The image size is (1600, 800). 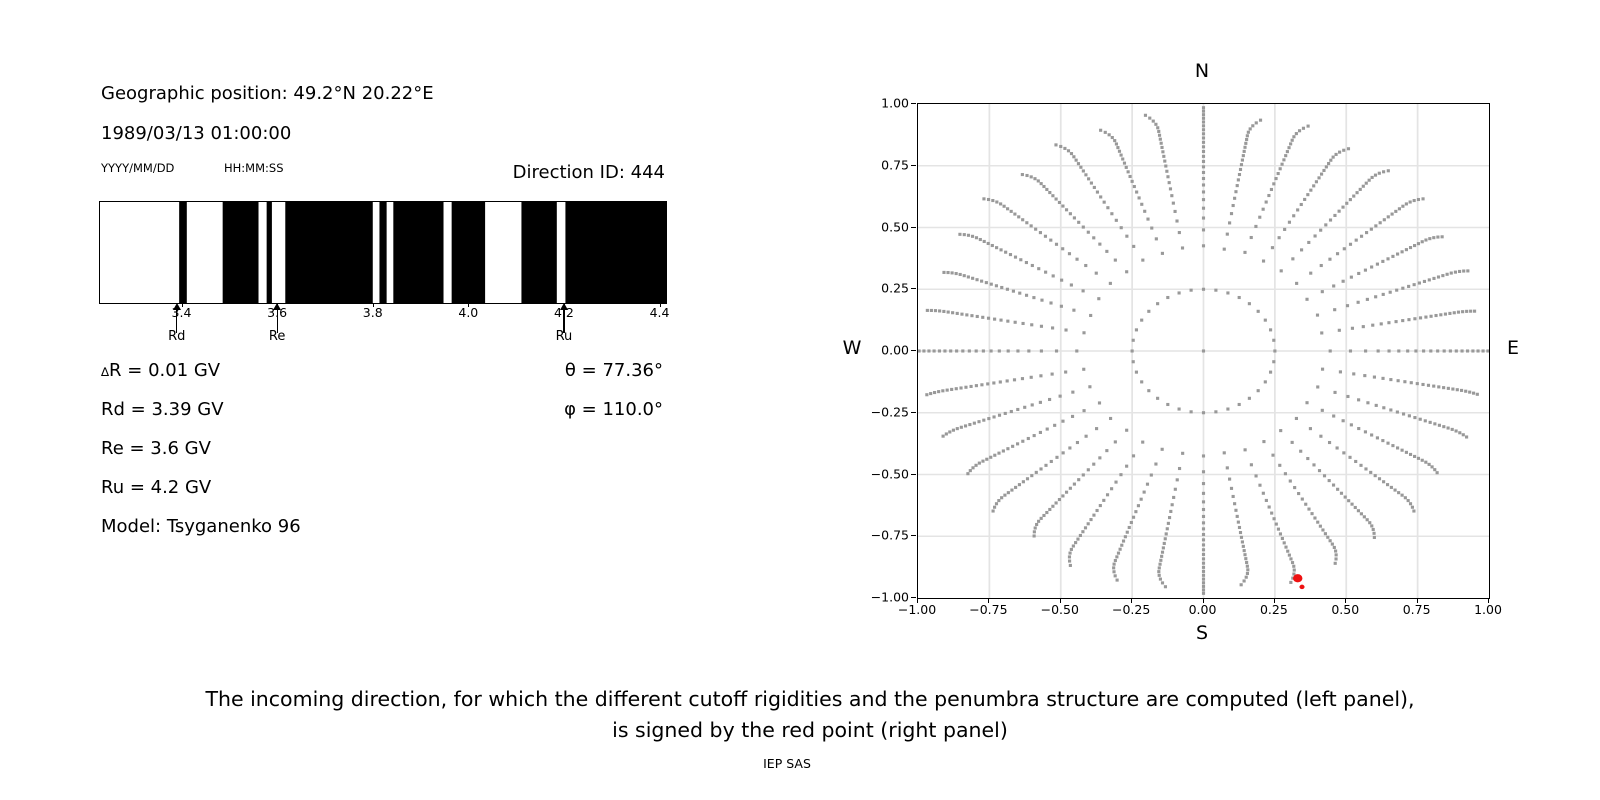 What do you see at coordinates (1202, 633) in the screenshot?
I see `compass-south-label: S` at bounding box center [1202, 633].